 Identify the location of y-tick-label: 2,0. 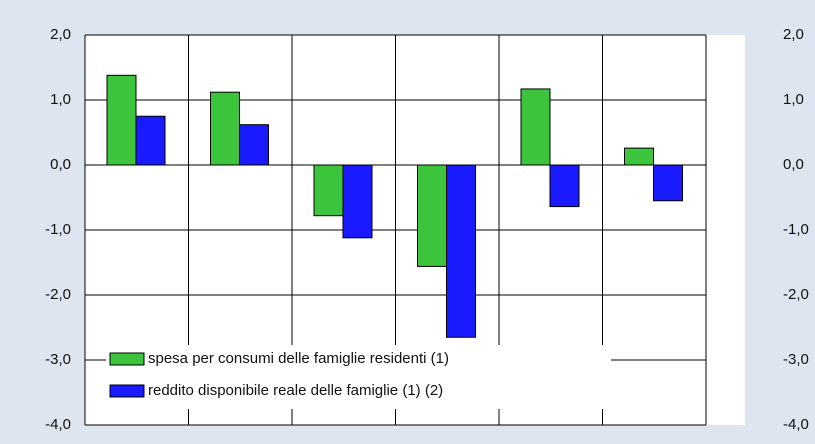
(60, 34).